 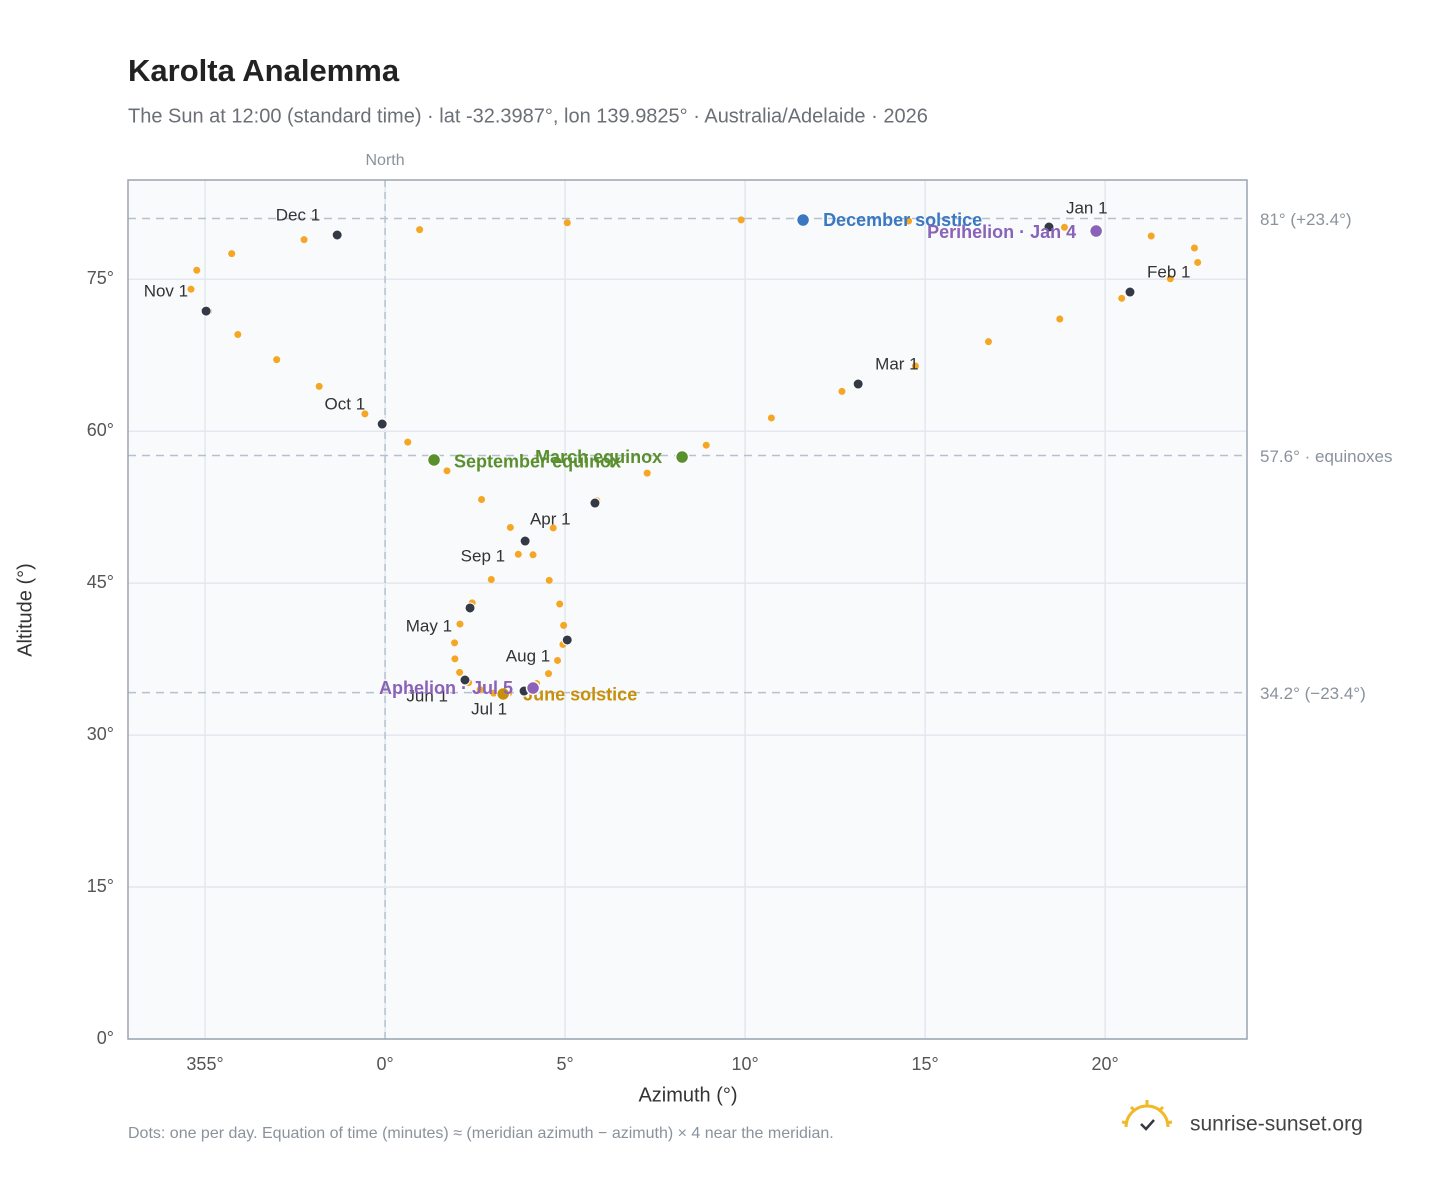 I want to click on x-tick-label: 15°, so click(x=925, y=1064).